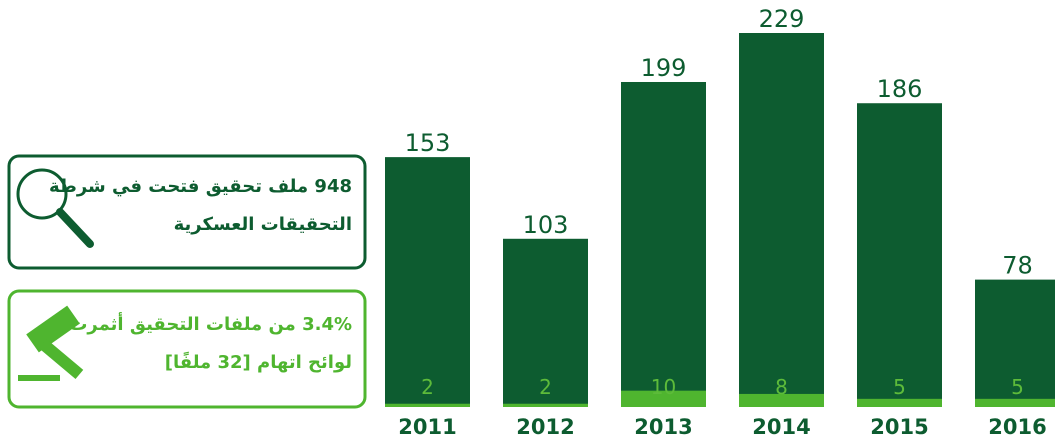  Describe the element at coordinates (427, 427) in the screenshot. I see `year-label: 2011` at that location.